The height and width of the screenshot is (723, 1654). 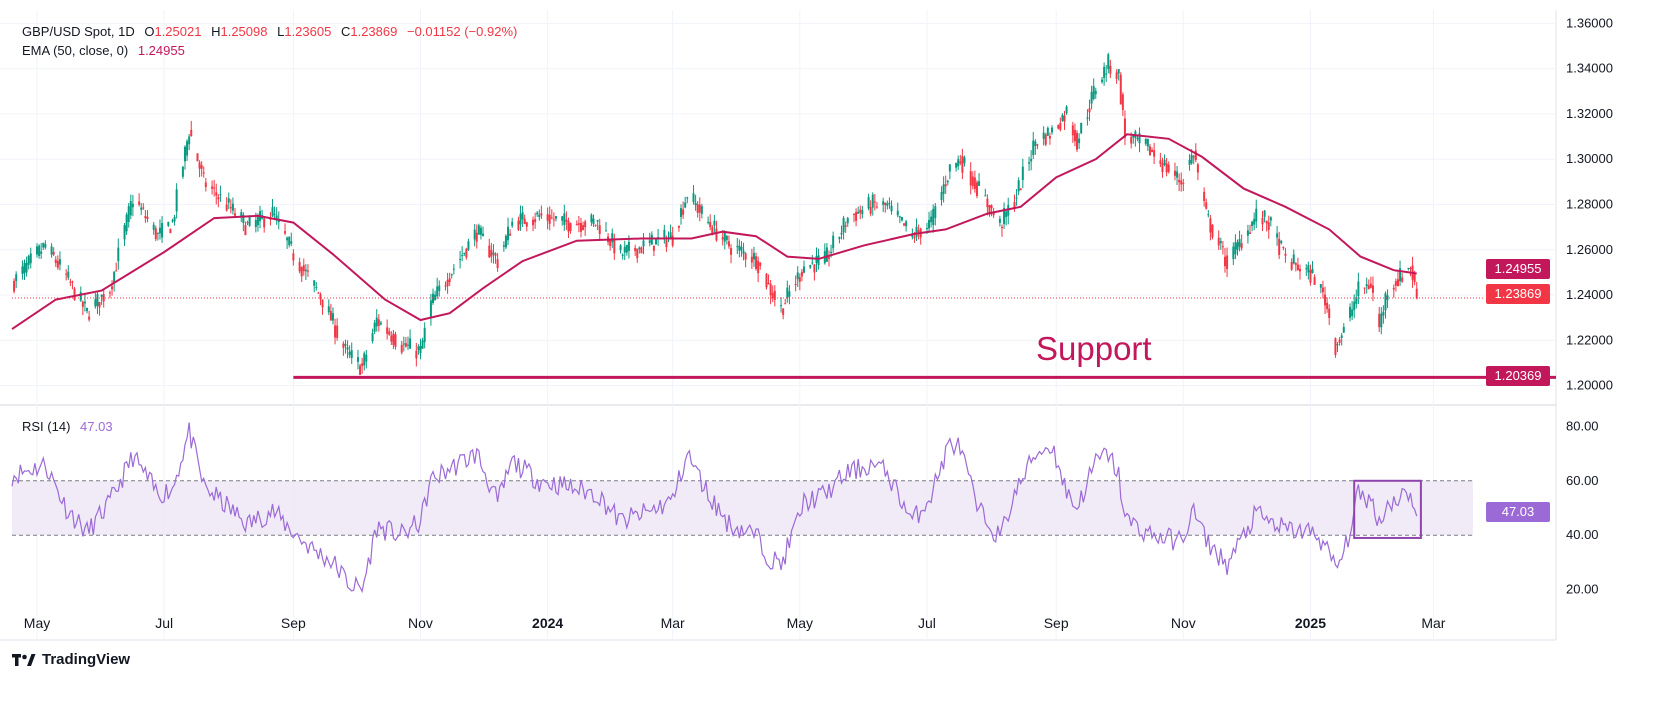 What do you see at coordinates (308, 31) in the screenshot?
I see `low-value: 1.23605` at bounding box center [308, 31].